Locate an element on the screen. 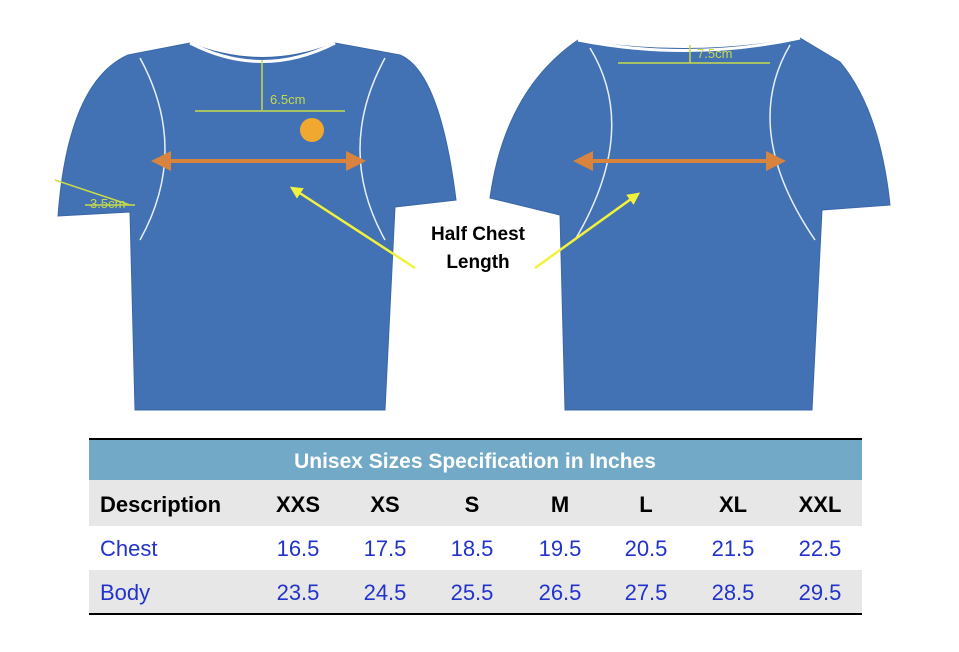 This screenshot has width=959, height=652. table-header-cell: XL is located at coordinates (733, 504).